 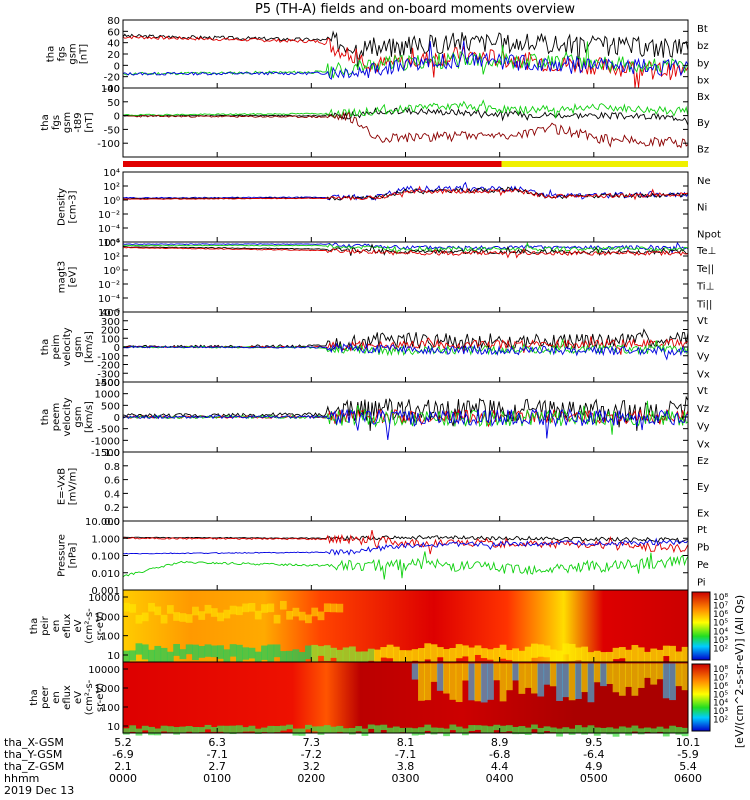 I want to click on x-tick-label: 10.1, so click(x=688, y=742).